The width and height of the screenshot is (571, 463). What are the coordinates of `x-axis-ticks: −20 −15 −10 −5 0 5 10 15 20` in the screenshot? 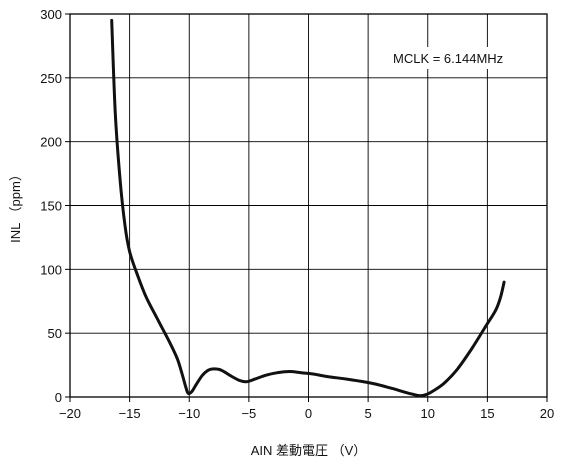 It's located at (306, 409).